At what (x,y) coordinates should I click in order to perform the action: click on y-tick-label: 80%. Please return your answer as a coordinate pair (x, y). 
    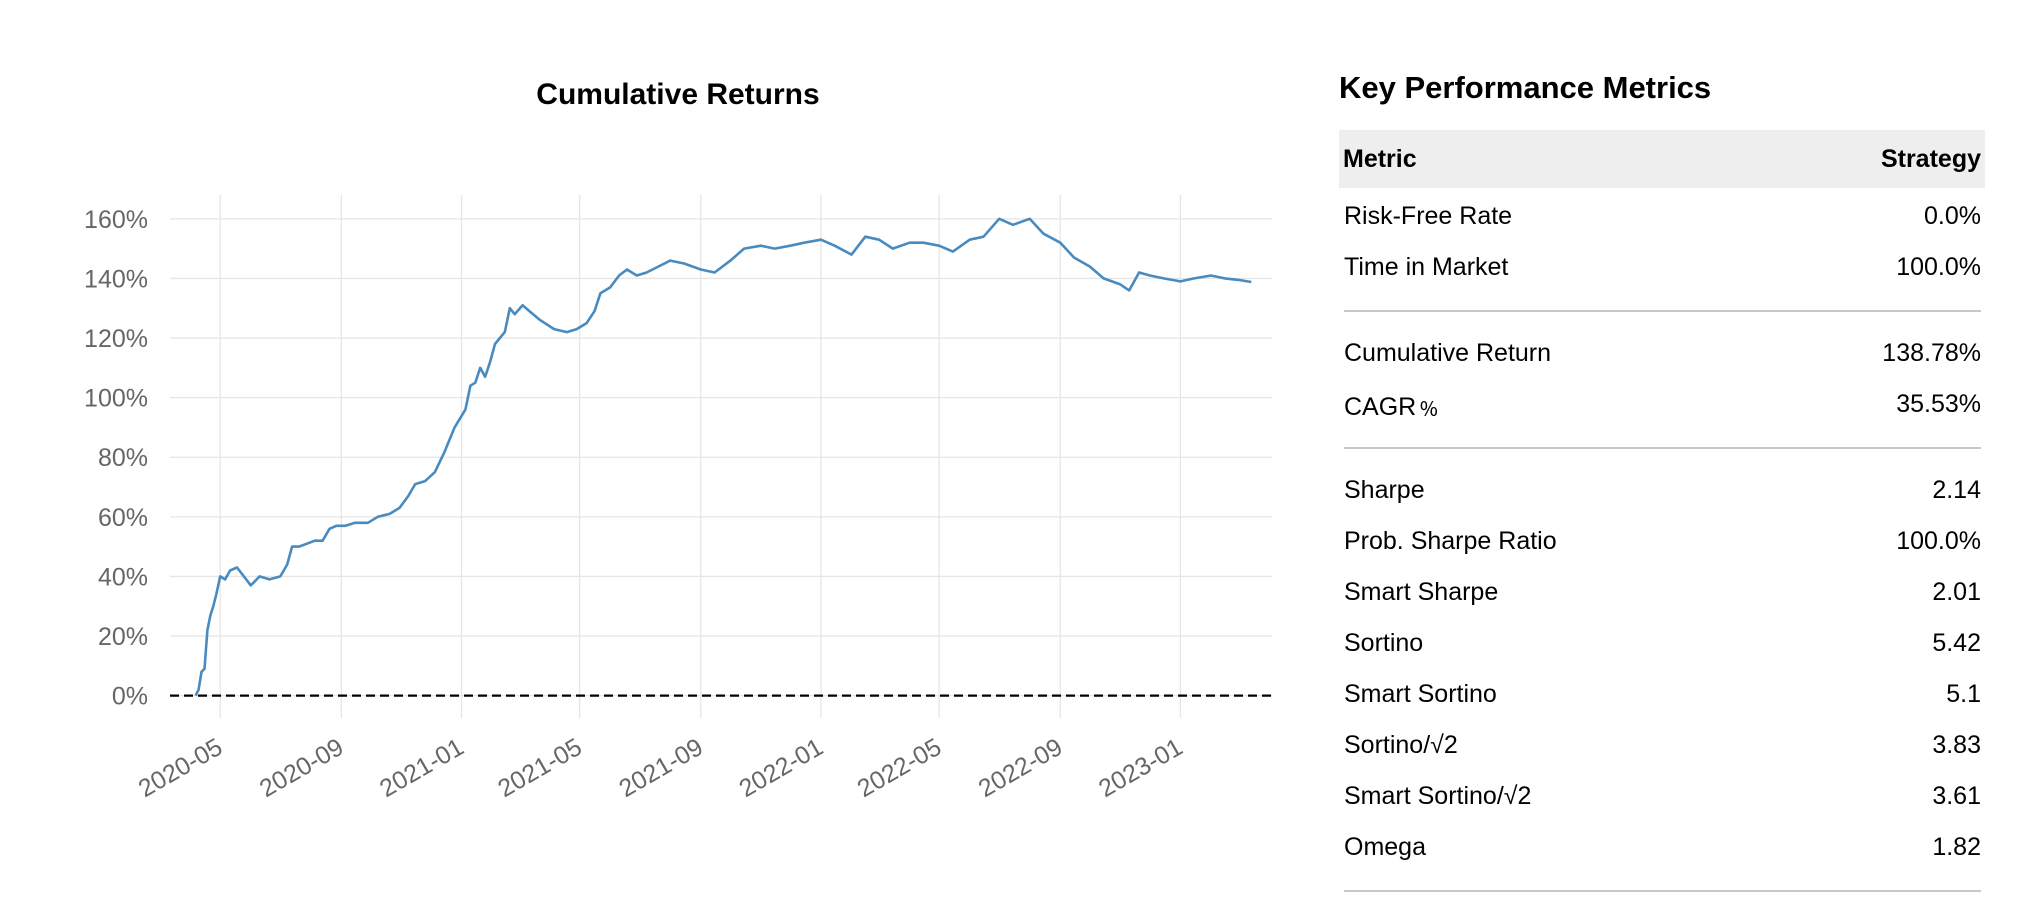
    Looking at the image, I should click on (123, 458).